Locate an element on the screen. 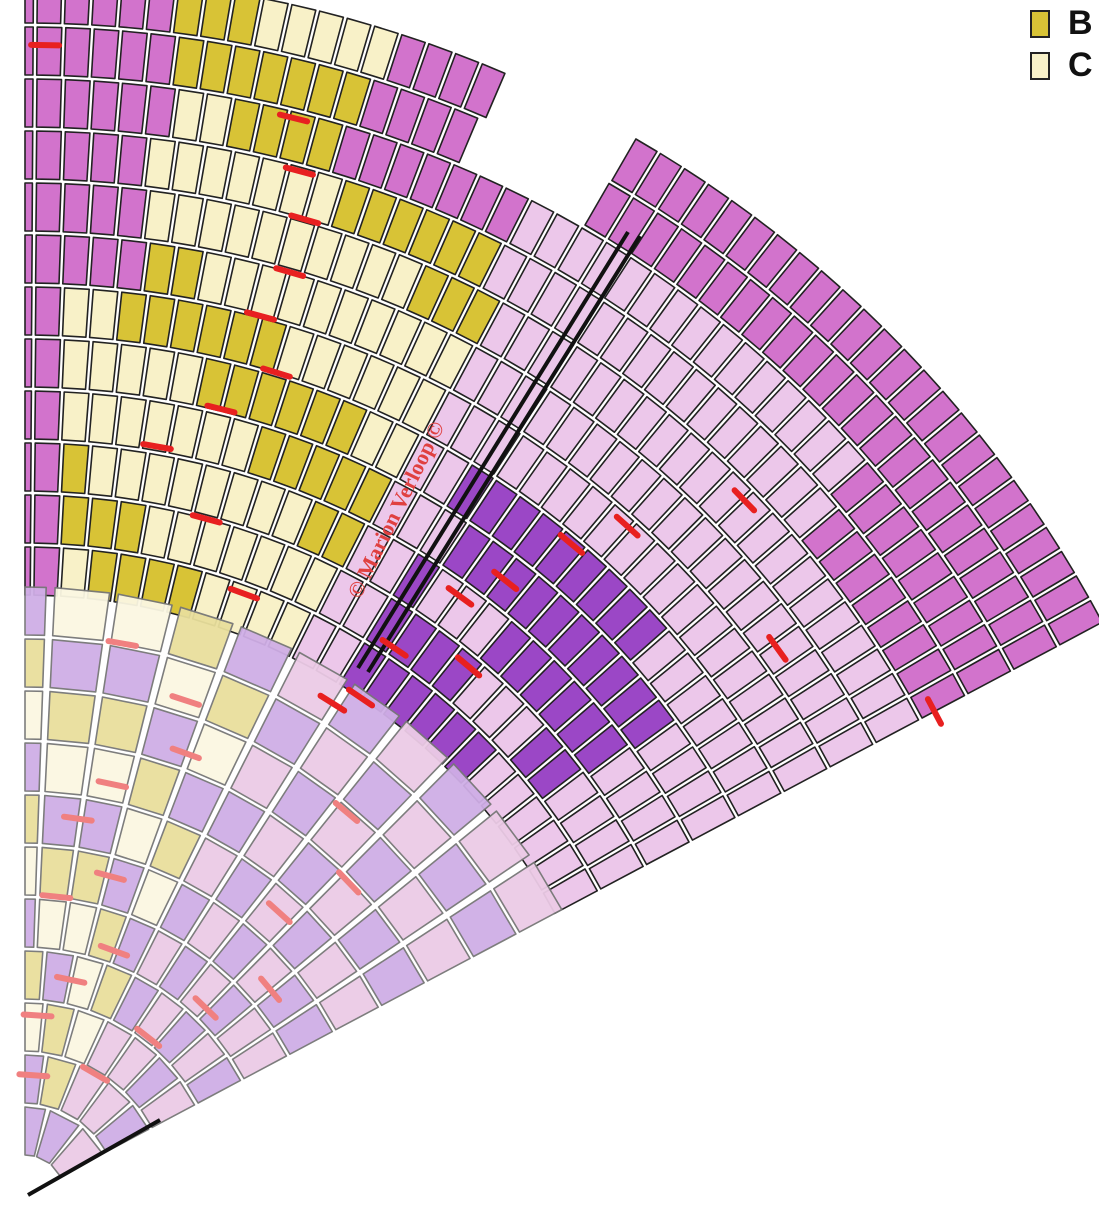 This screenshot has width=1099, height=1206. legend-label-b: B is located at coordinates (1080, 23).